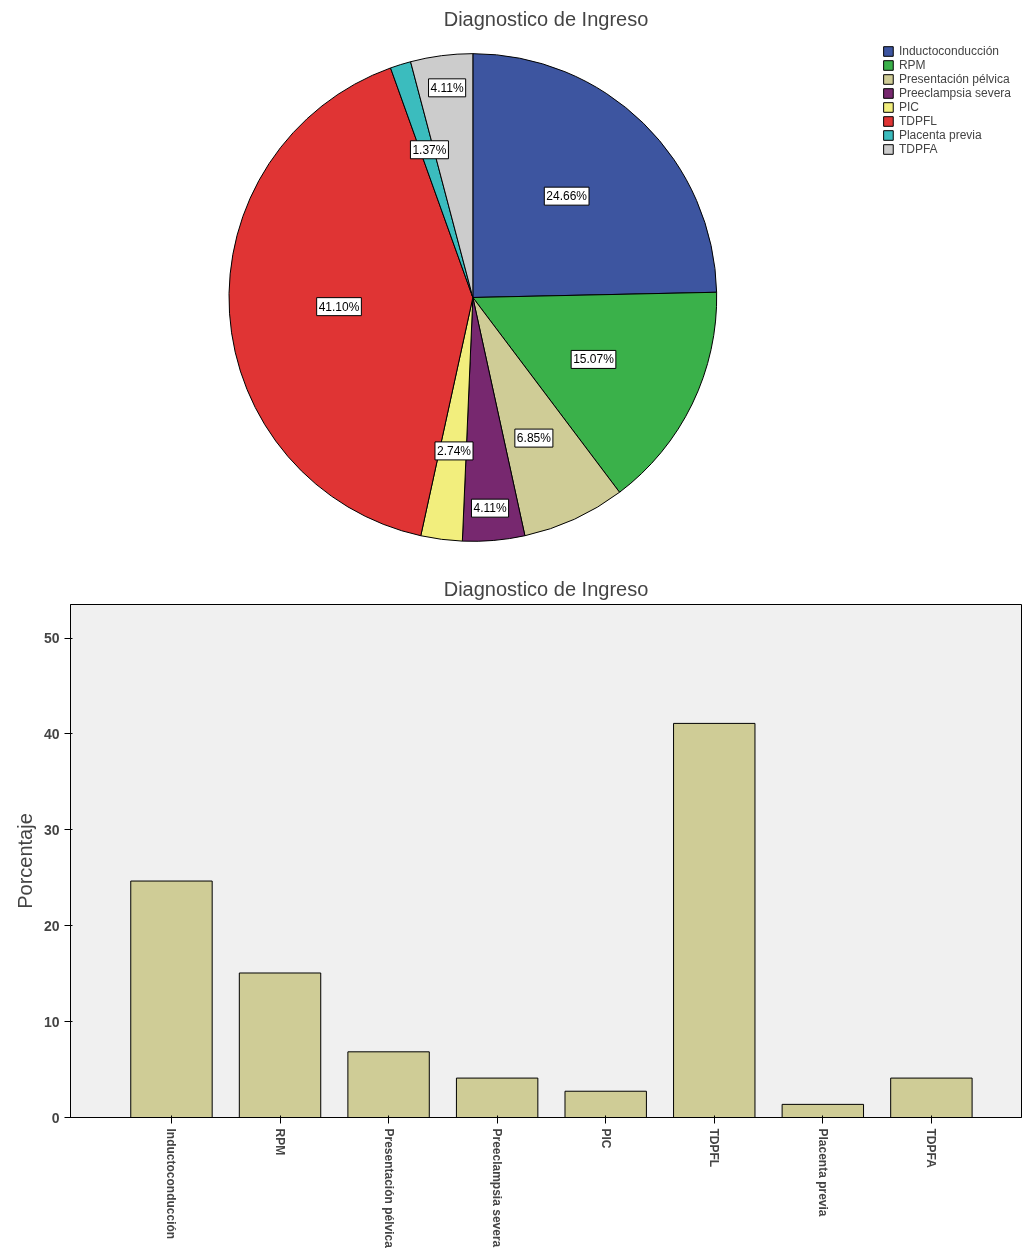  What do you see at coordinates (822, 1172) in the screenshot?
I see `x-tick-label: Placenta previa` at bounding box center [822, 1172].